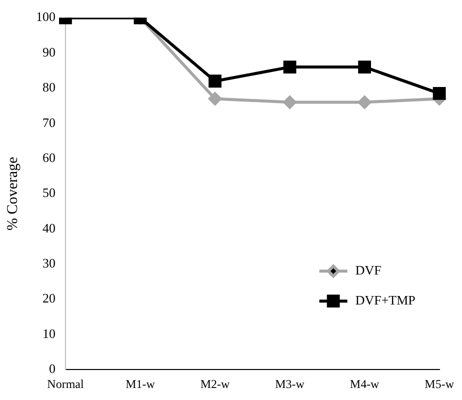 This screenshot has width=462, height=400. I want to click on legend-label: DVF, so click(368, 270).